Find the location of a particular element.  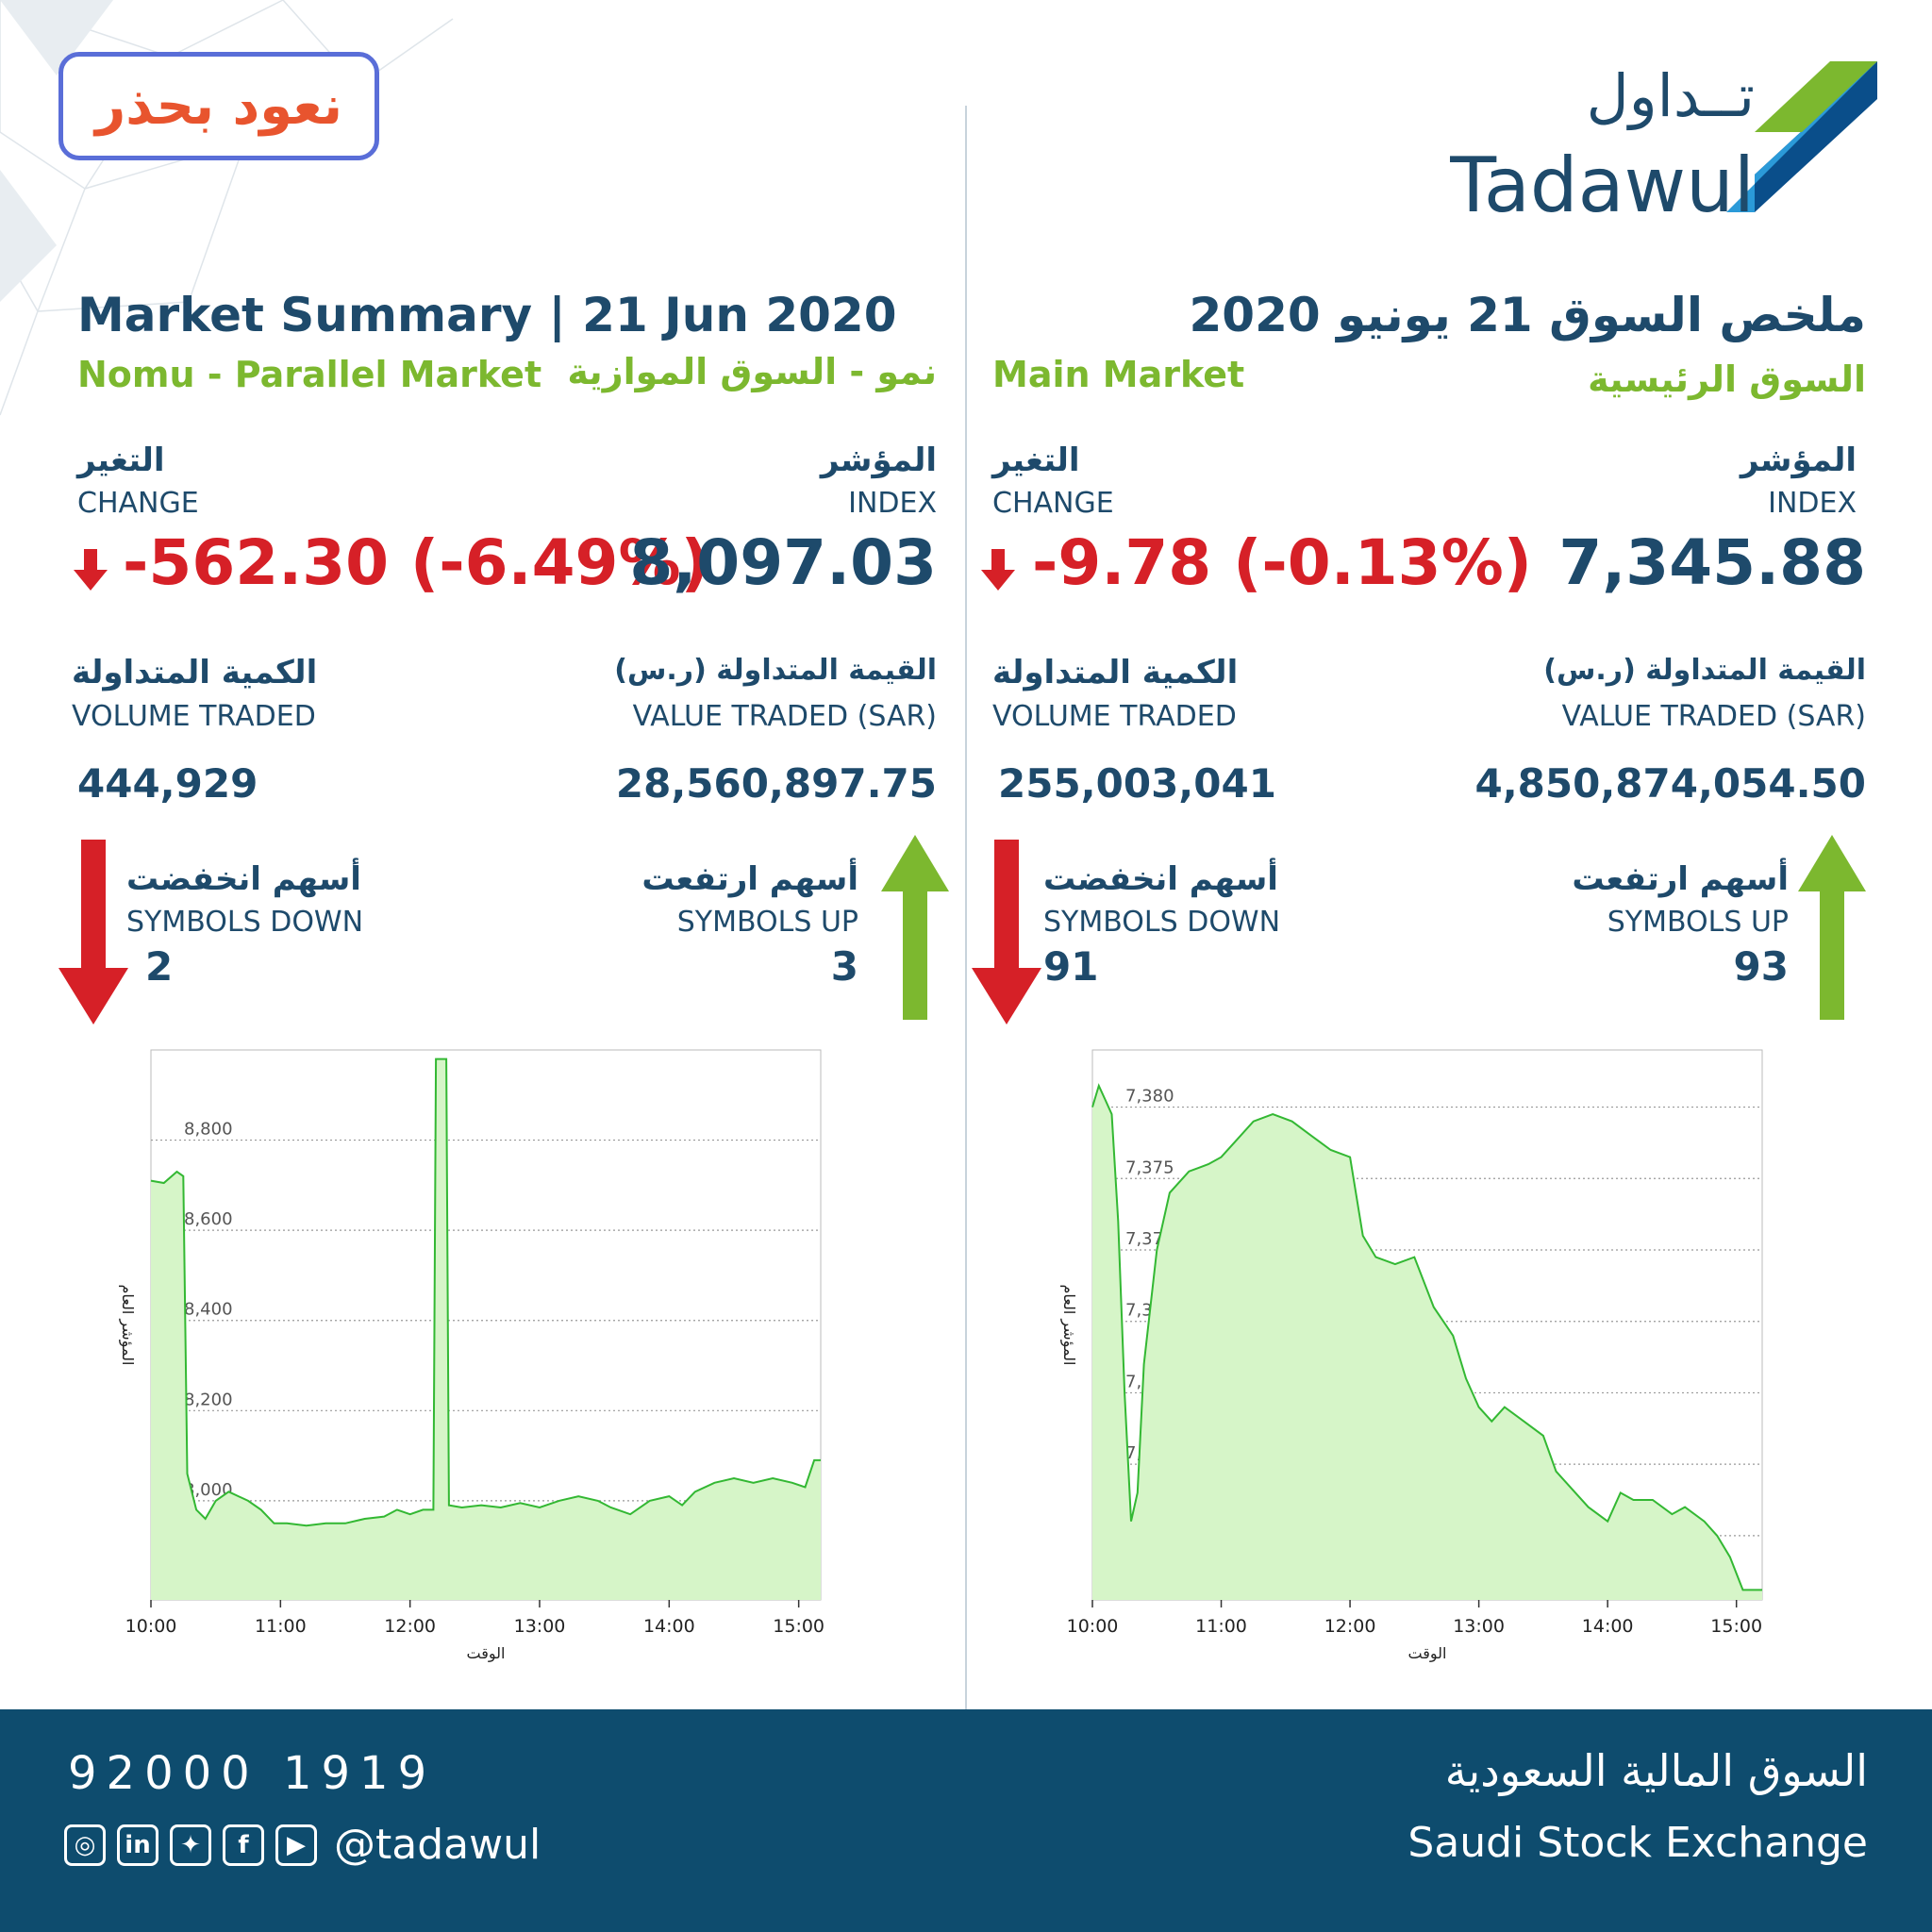

left-volume-label-ar: الكمية المتداولة is located at coordinates (195, 672).